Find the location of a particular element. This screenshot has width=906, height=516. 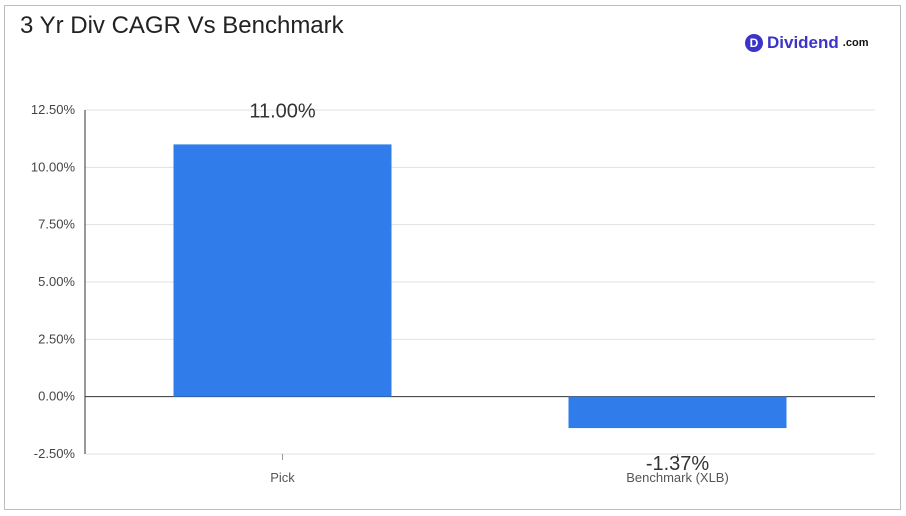

y-tick-label: -2.50% is located at coordinates (55, 453).